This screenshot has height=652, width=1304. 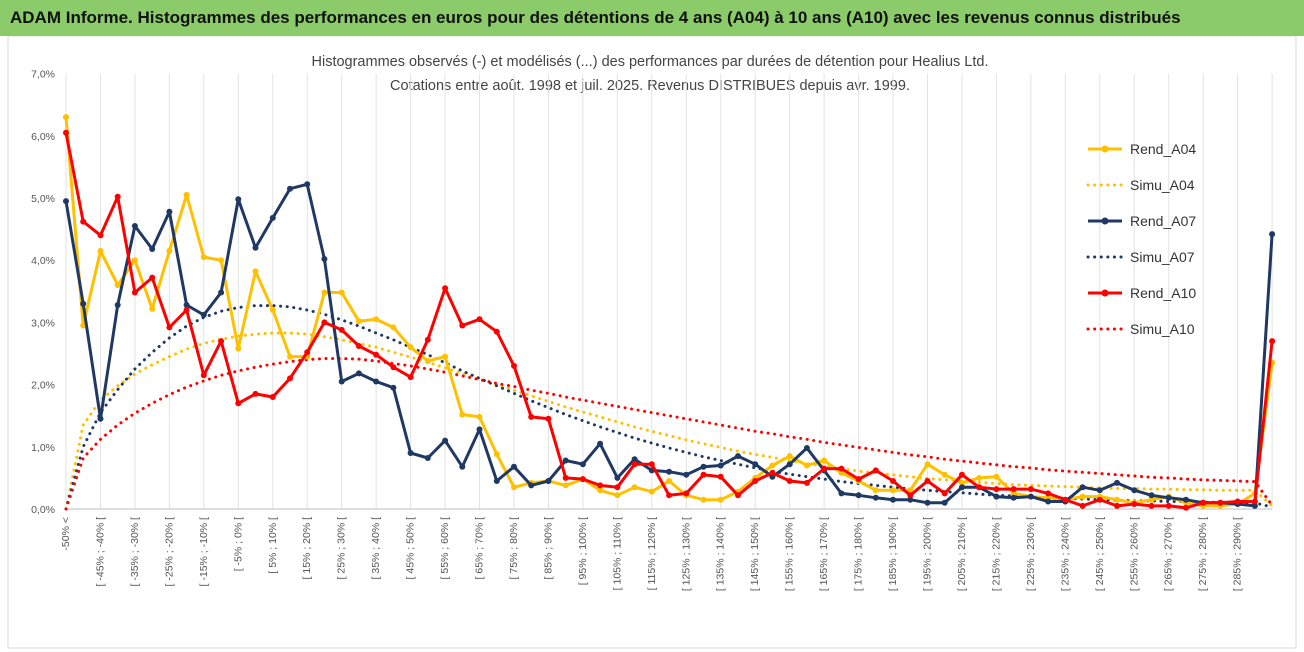 What do you see at coordinates (1162, 185) in the screenshot?
I see `legend-label: Simu_A04` at bounding box center [1162, 185].